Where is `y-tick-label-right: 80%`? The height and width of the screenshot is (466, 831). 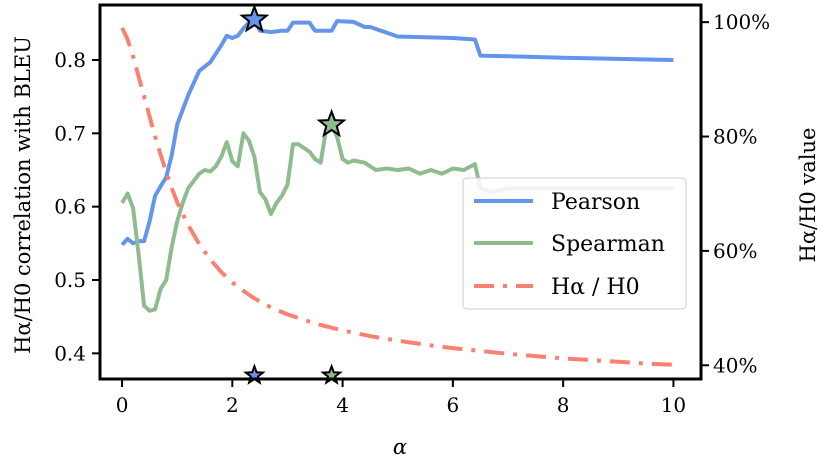 y-tick-label-right: 80% is located at coordinates (735, 137).